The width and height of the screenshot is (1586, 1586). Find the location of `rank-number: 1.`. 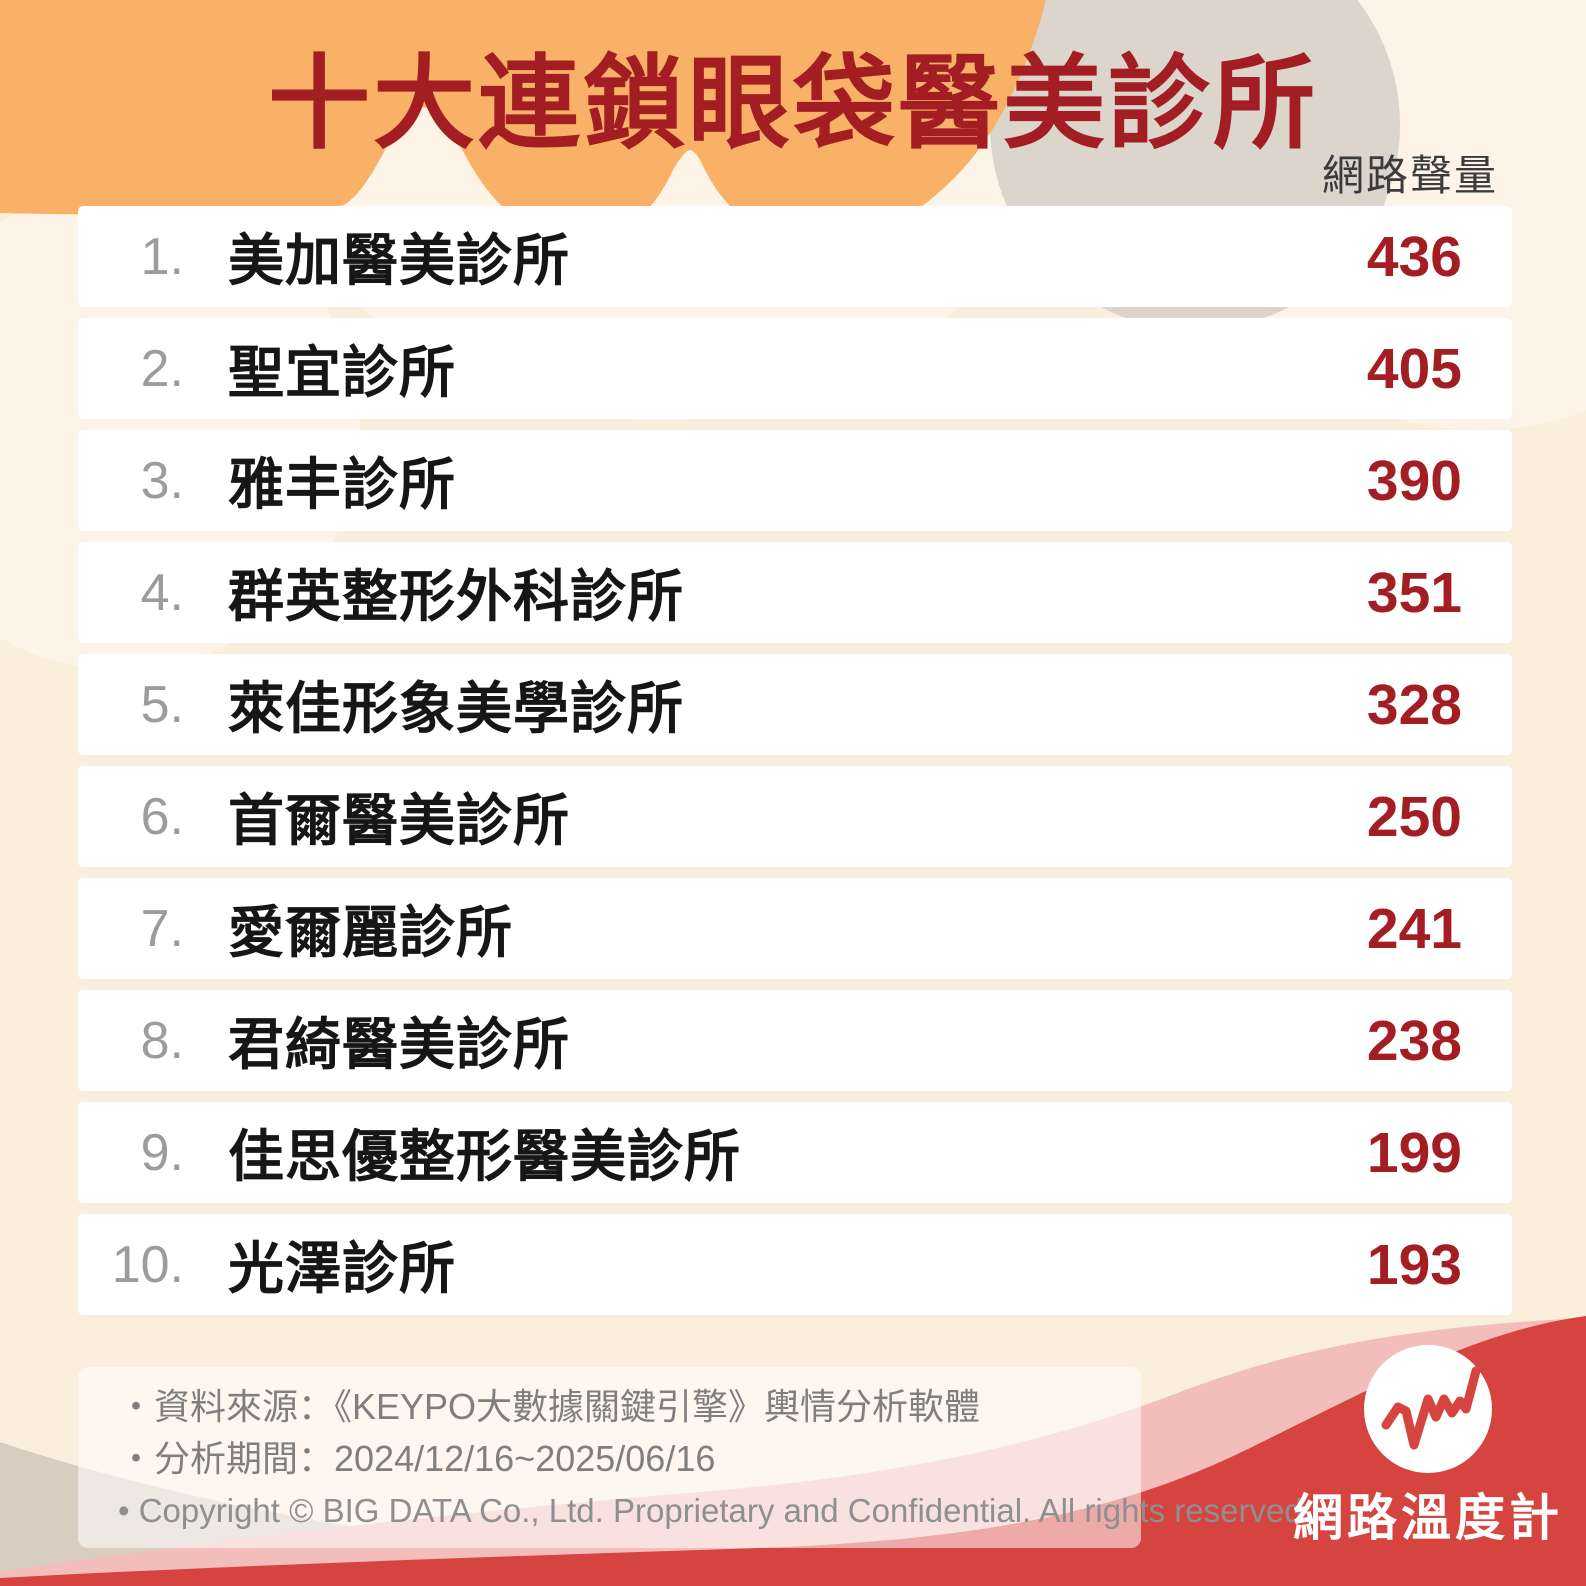

rank-number: 1. is located at coordinates (162, 256).